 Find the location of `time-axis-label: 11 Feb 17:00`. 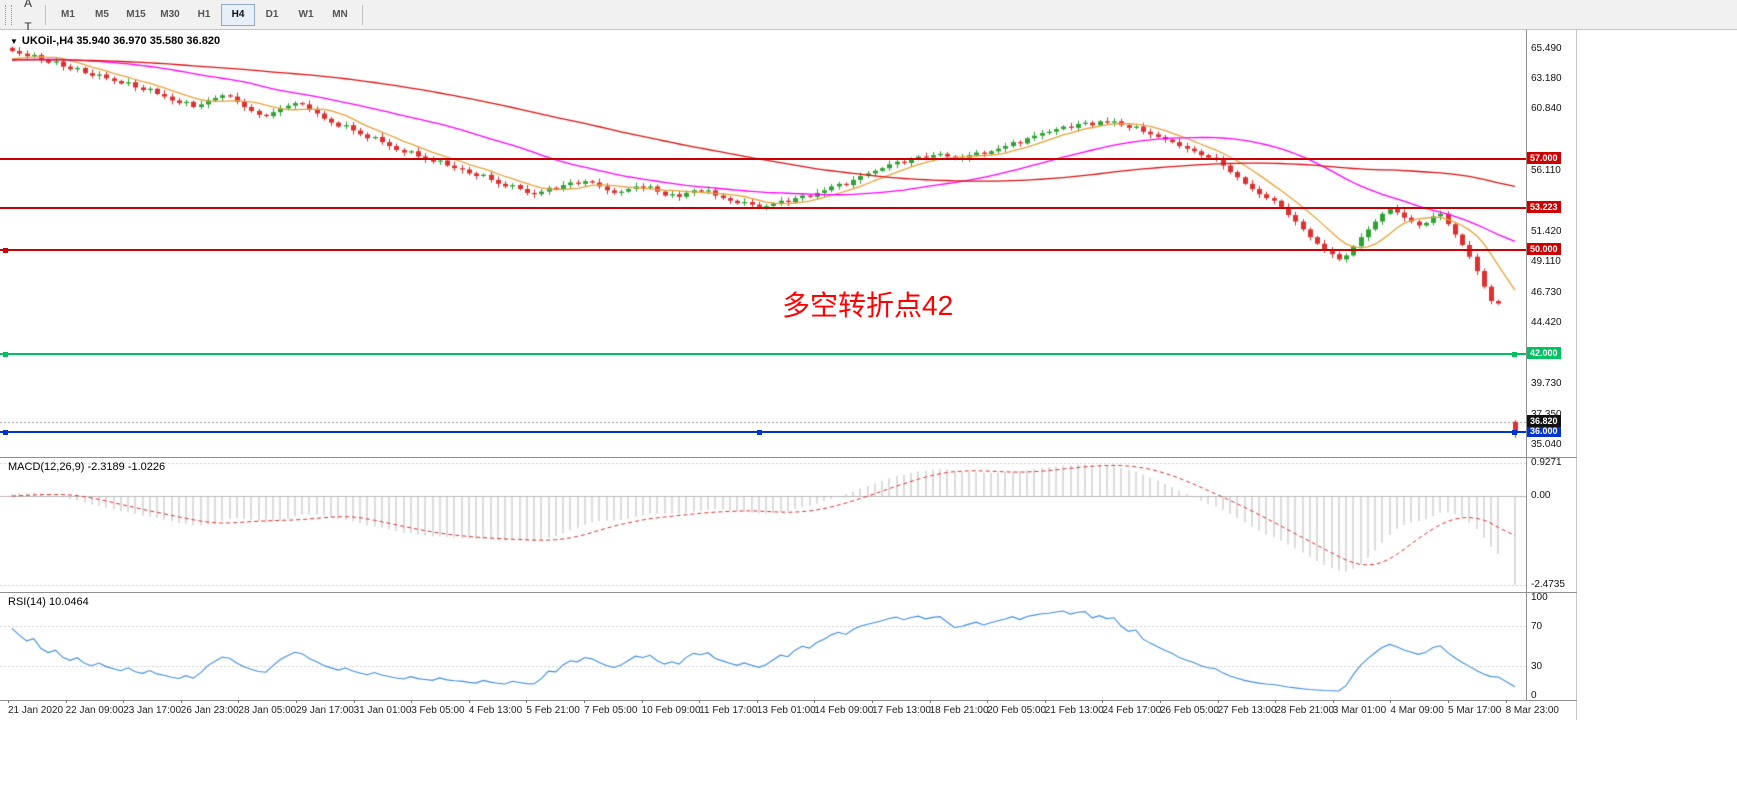

time-axis-label: 11 Feb 17:00 is located at coordinates (728, 710).